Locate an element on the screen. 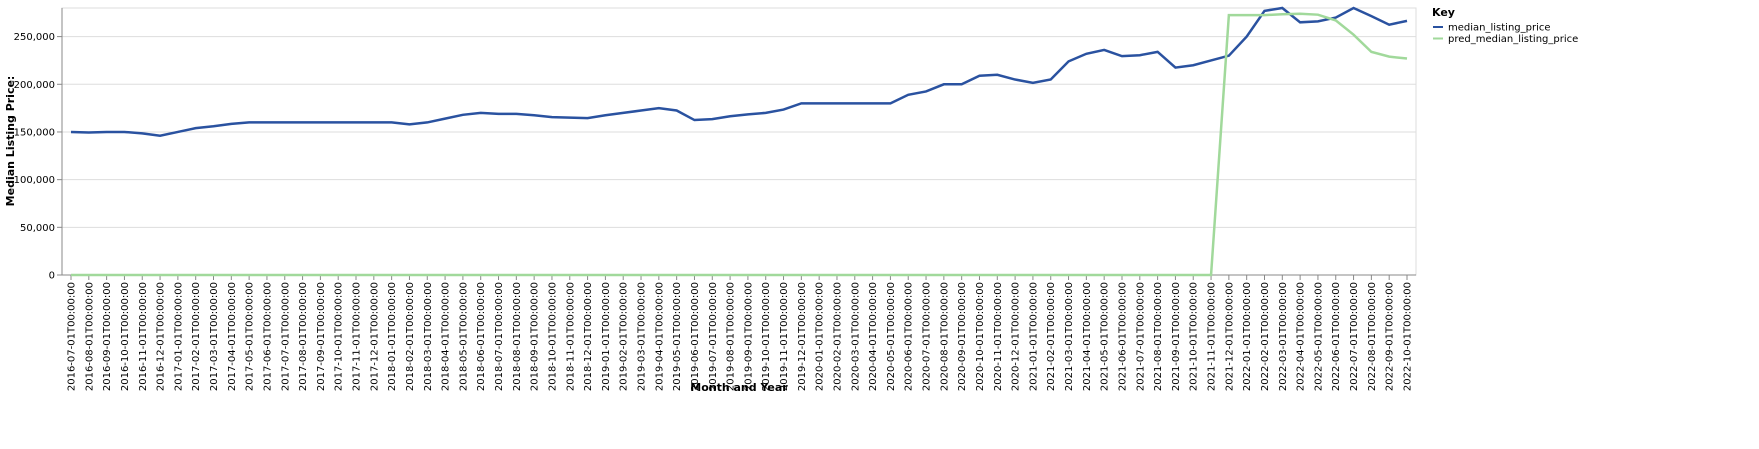 Image resolution: width=1759 pixels, height=449 pixels. x-tick-label: 2020-05-01T00:00:00 is located at coordinates (891, 336).